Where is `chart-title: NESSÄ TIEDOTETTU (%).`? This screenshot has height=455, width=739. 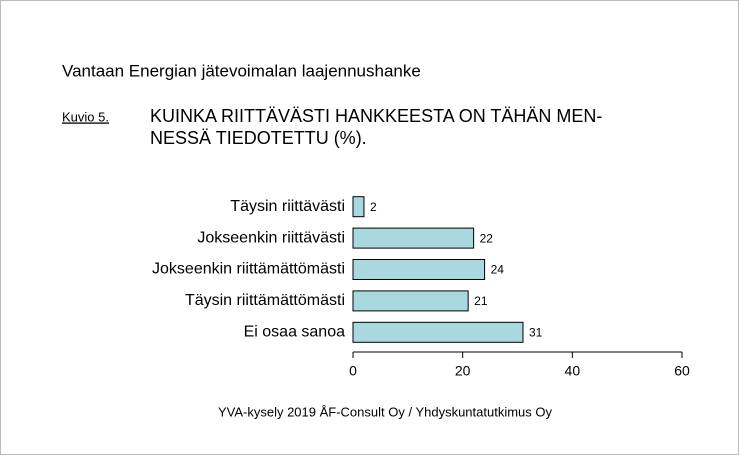
chart-title: NESSÄ TIEDOTETTU (%). is located at coordinates (258, 138).